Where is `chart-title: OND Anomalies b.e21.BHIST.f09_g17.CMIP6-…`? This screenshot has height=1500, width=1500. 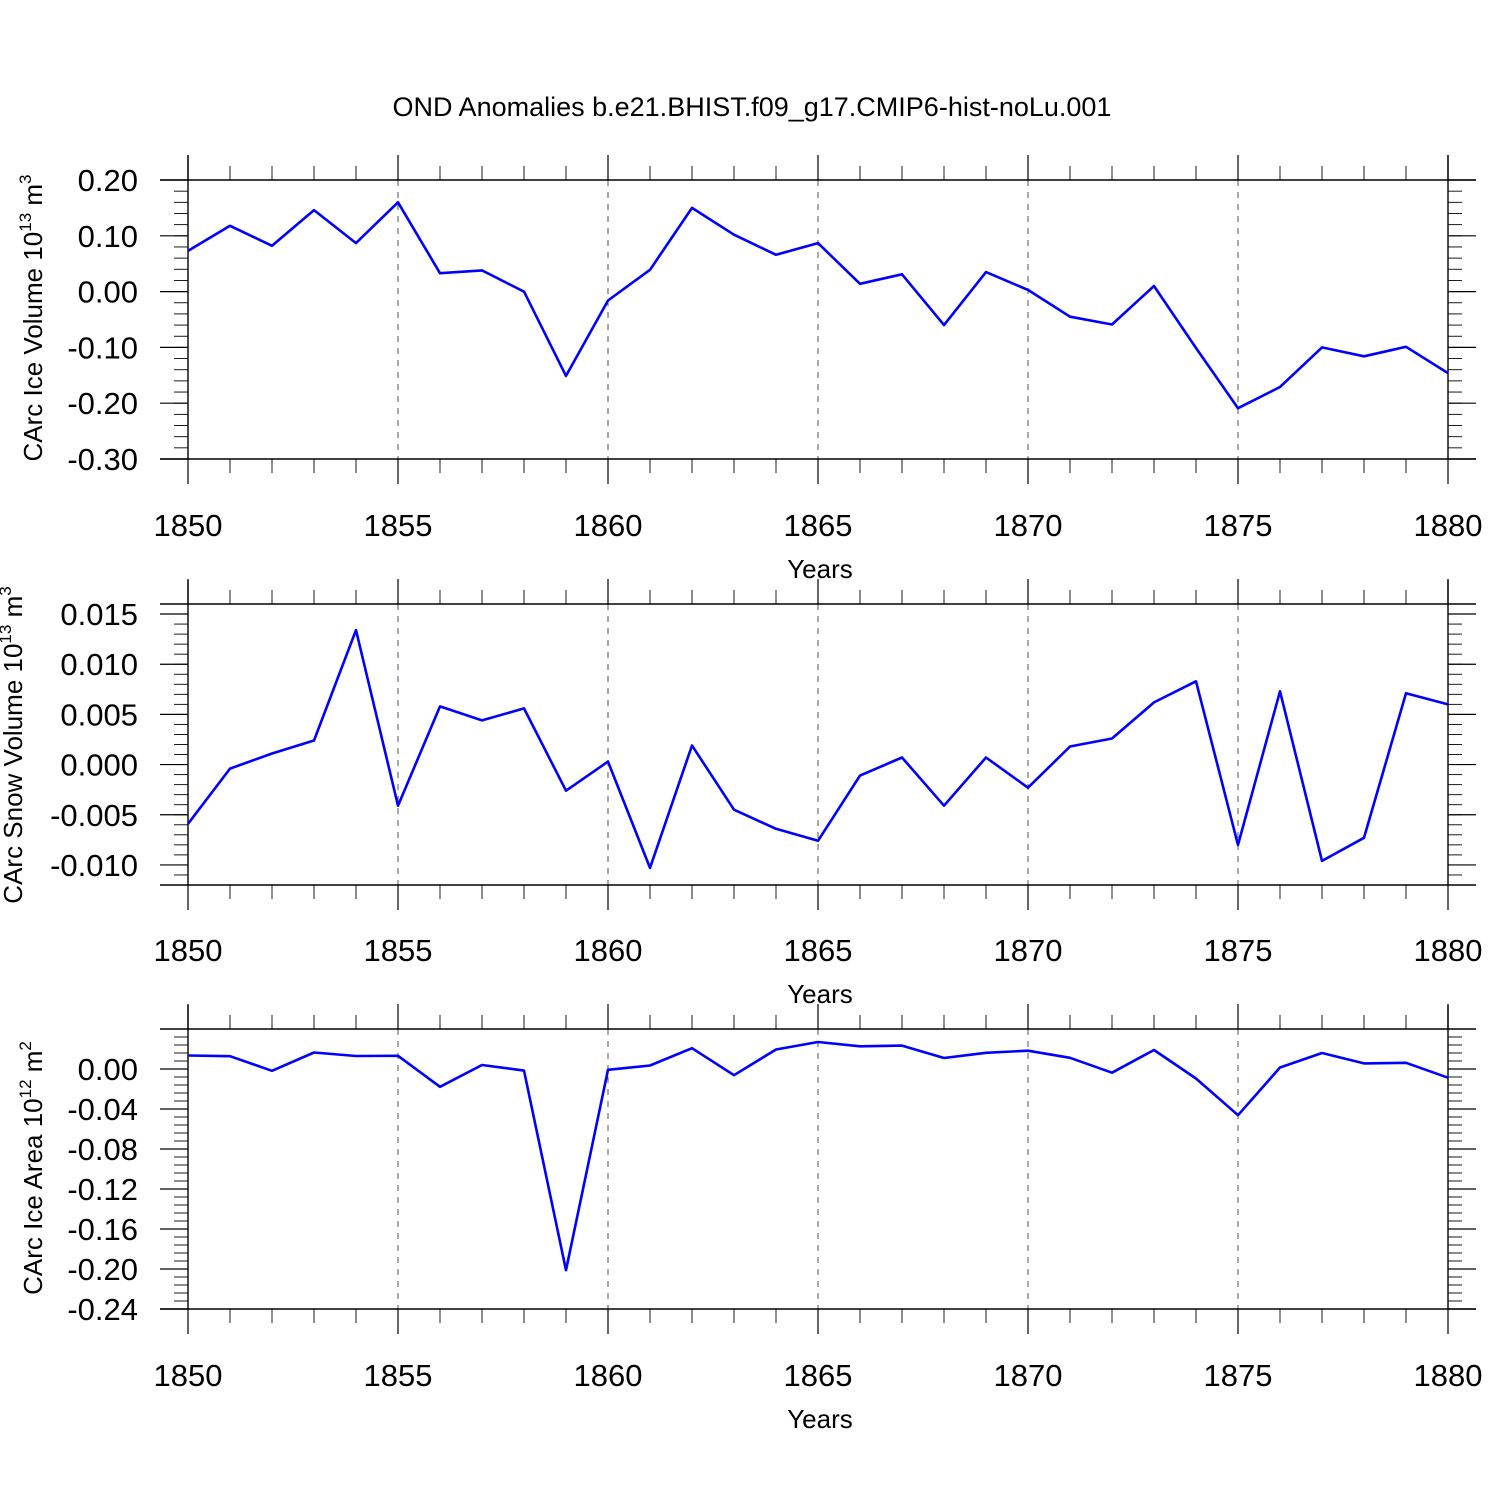 chart-title: OND Anomalies b.e21.BHIST.f09_g17.CMIP6-… is located at coordinates (752, 107).